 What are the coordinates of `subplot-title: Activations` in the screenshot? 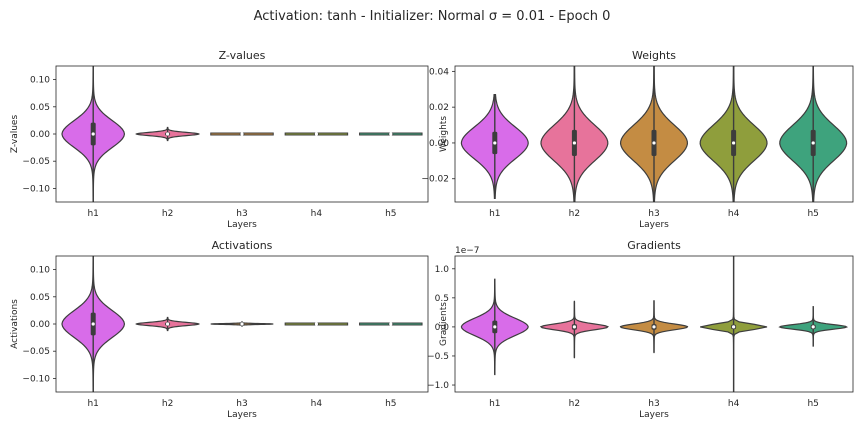 It's located at (242, 245).